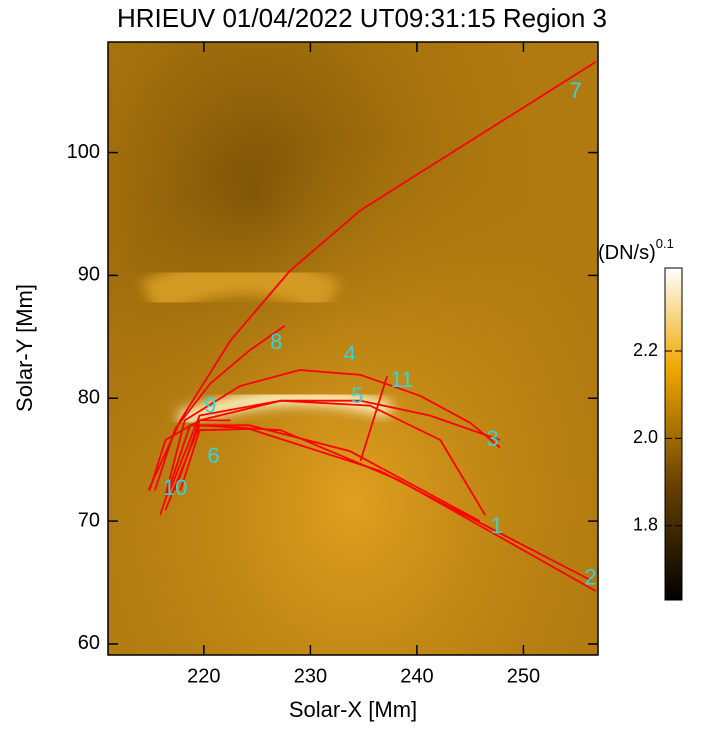 The image size is (724, 732). Describe the element at coordinates (416, 676) in the screenshot. I see `x-tick-label: 240` at that location.